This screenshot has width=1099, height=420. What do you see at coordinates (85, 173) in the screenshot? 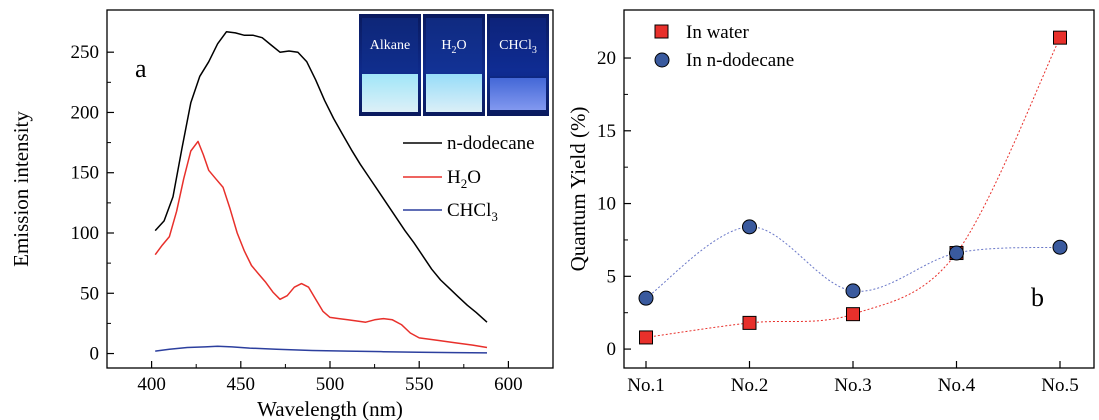
I see `y-tick-label: 150` at bounding box center [85, 173].